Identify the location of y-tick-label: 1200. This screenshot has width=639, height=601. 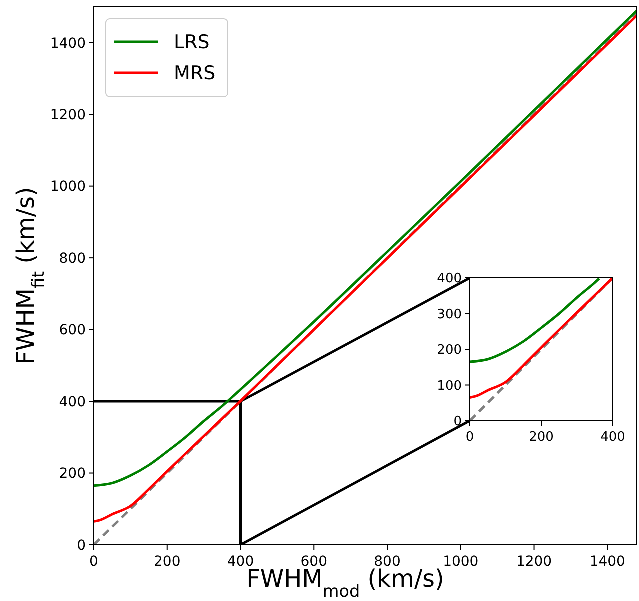
(68, 116).